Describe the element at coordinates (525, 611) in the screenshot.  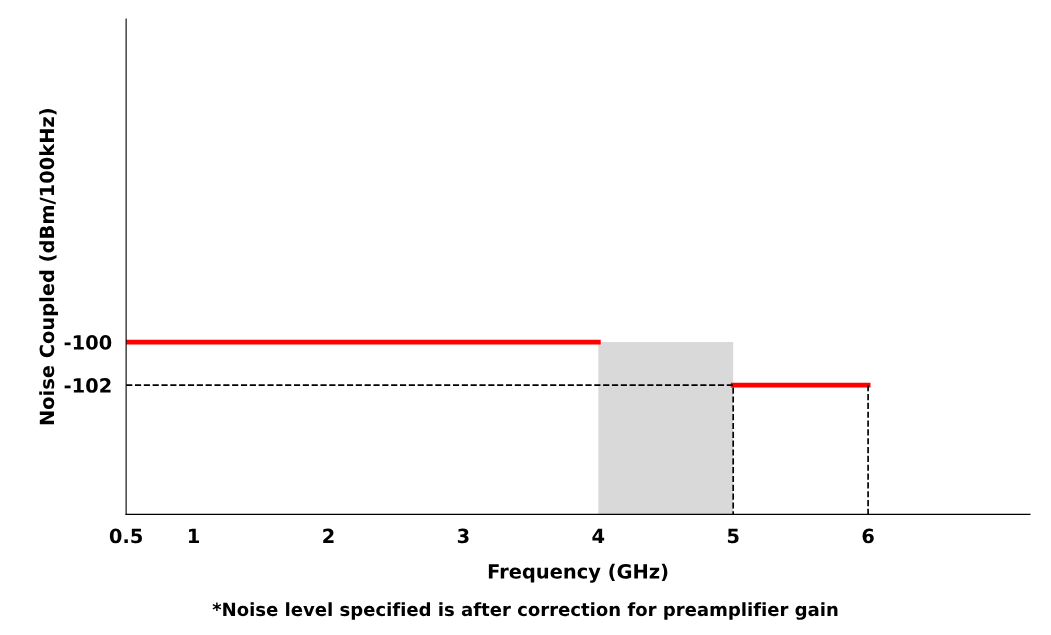
I see `text: *Noise level specified is after correction for preamplifier gain` at that location.